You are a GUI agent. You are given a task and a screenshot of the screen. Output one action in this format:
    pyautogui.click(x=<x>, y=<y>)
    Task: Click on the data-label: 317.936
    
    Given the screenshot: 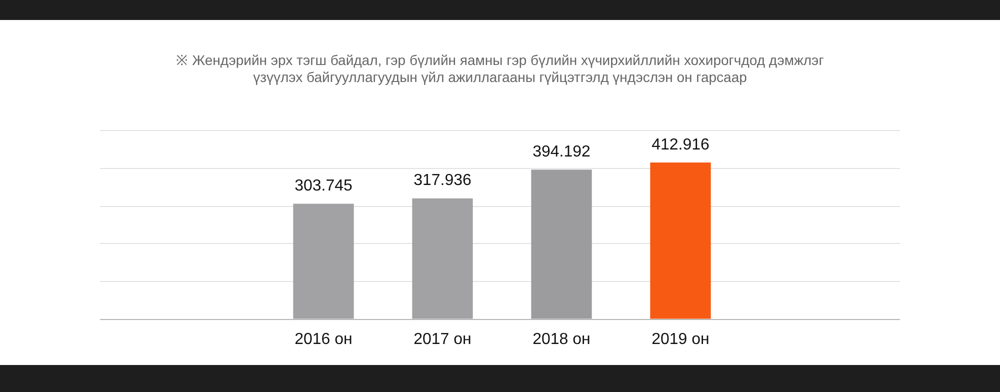 What is the action you would take?
    pyautogui.click(x=443, y=181)
    